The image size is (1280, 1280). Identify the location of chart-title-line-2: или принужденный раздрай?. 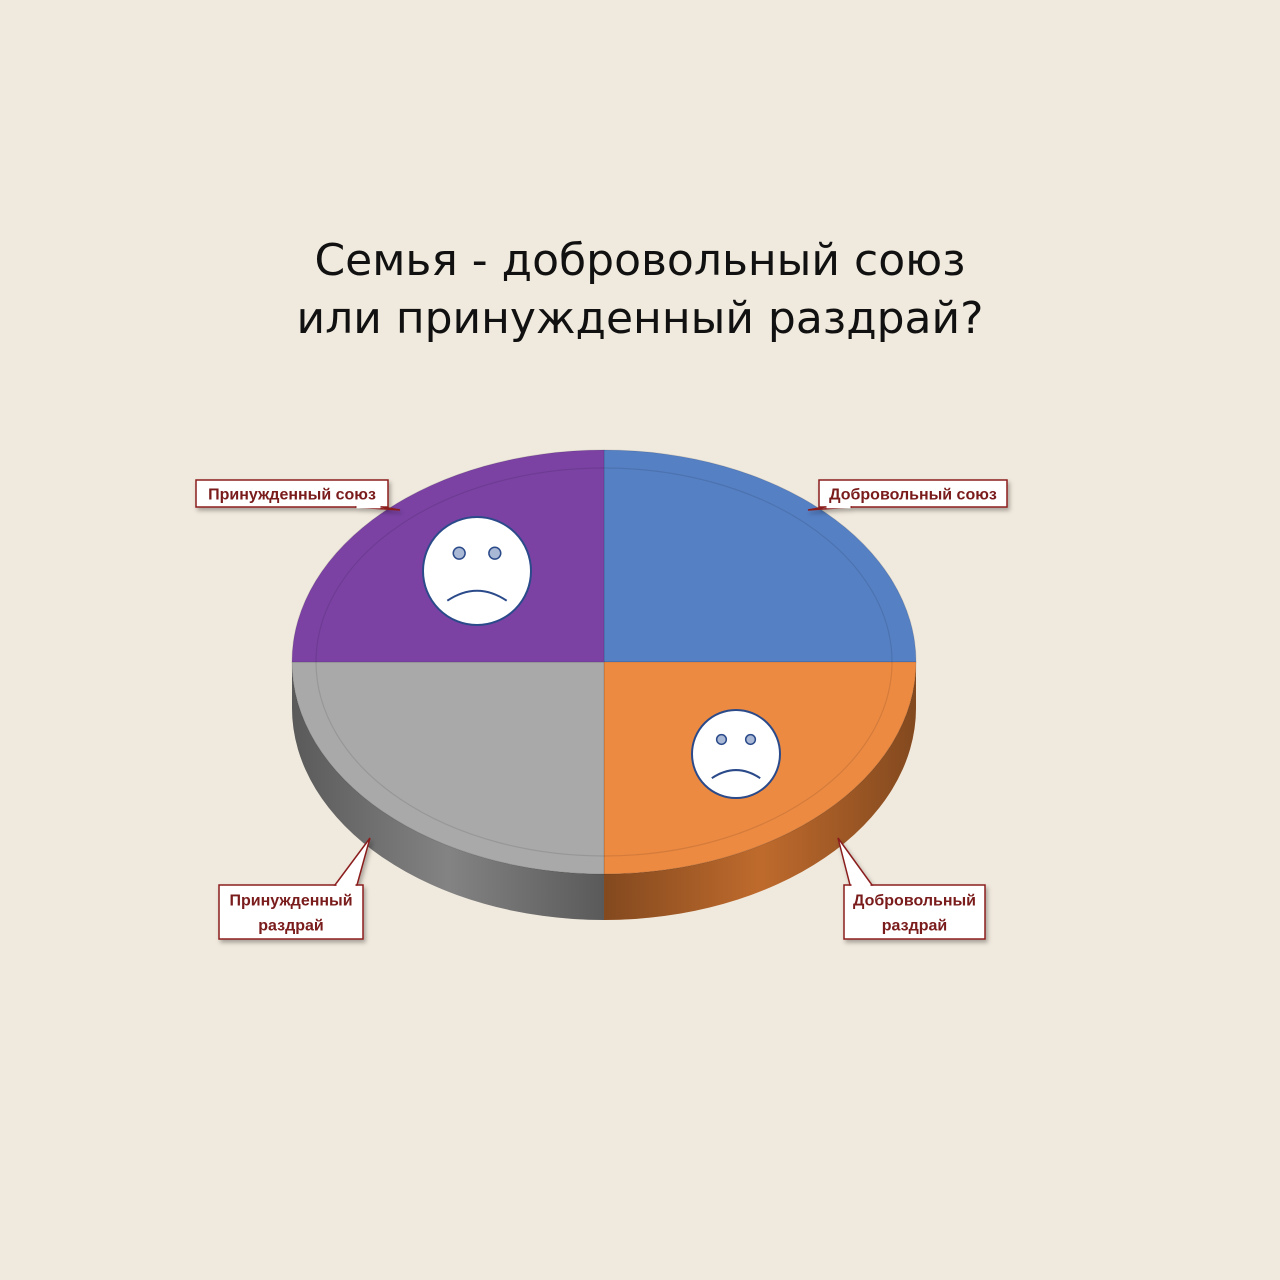
(640, 318).